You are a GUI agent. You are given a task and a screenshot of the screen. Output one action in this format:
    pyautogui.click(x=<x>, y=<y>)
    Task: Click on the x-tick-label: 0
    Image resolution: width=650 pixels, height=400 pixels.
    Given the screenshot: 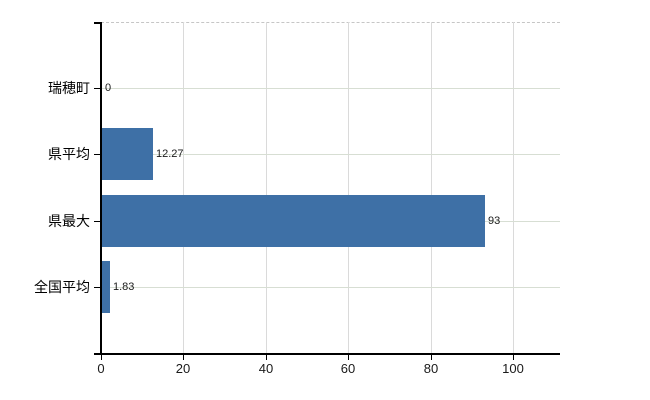 What is the action you would take?
    pyautogui.click(x=101, y=368)
    